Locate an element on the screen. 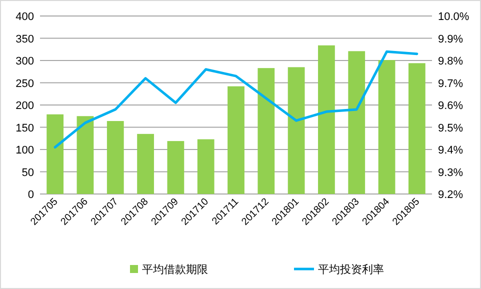 The width and height of the screenshot is (481, 289). y-tick-label: 0 is located at coordinates (31, 195).